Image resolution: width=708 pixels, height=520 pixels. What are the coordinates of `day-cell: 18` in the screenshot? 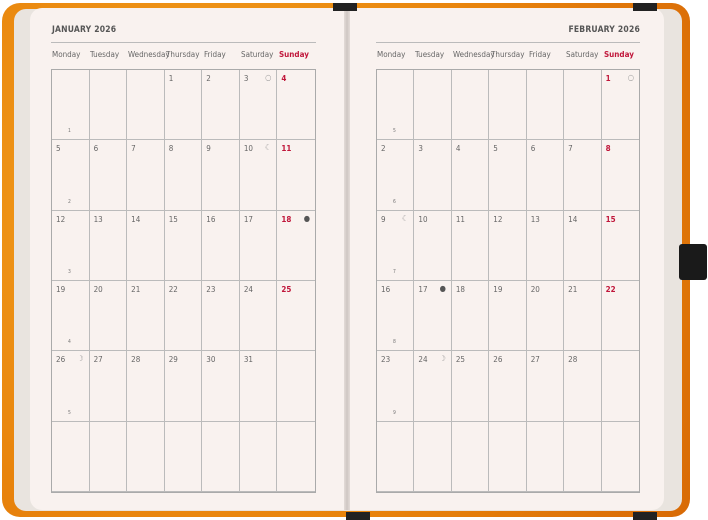 It's located at (470, 316).